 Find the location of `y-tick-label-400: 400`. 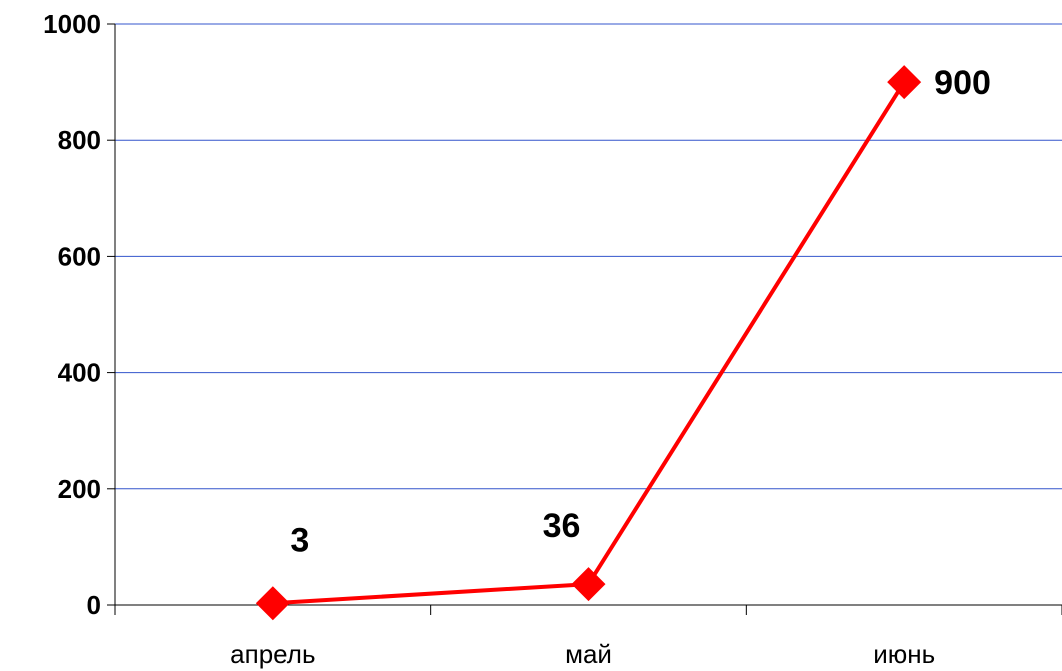

y-tick-label-400: 400 is located at coordinates (79, 373).